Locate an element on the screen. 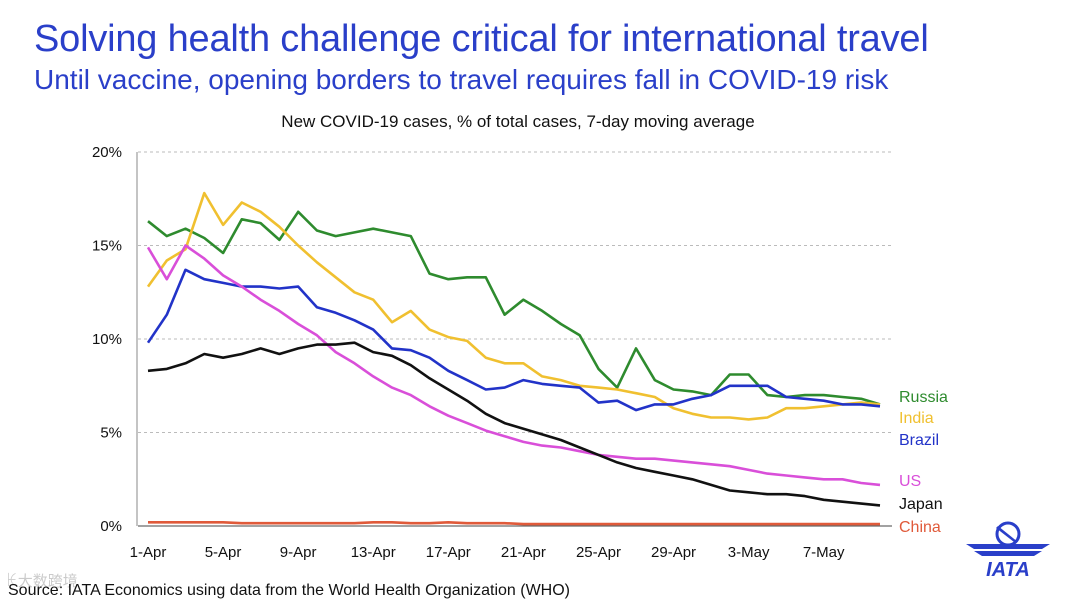  x-tick-label: 7-May is located at coordinates (824, 552).